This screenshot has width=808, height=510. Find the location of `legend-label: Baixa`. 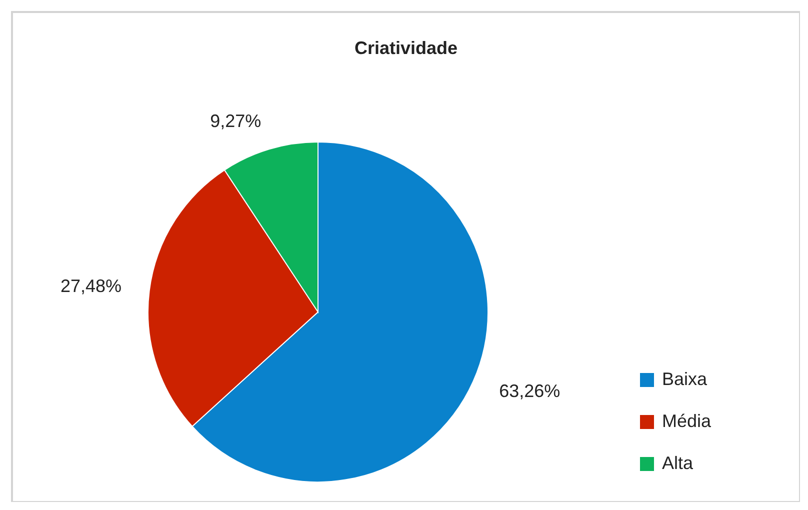

legend-label: Baixa is located at coordinates (685, 378).